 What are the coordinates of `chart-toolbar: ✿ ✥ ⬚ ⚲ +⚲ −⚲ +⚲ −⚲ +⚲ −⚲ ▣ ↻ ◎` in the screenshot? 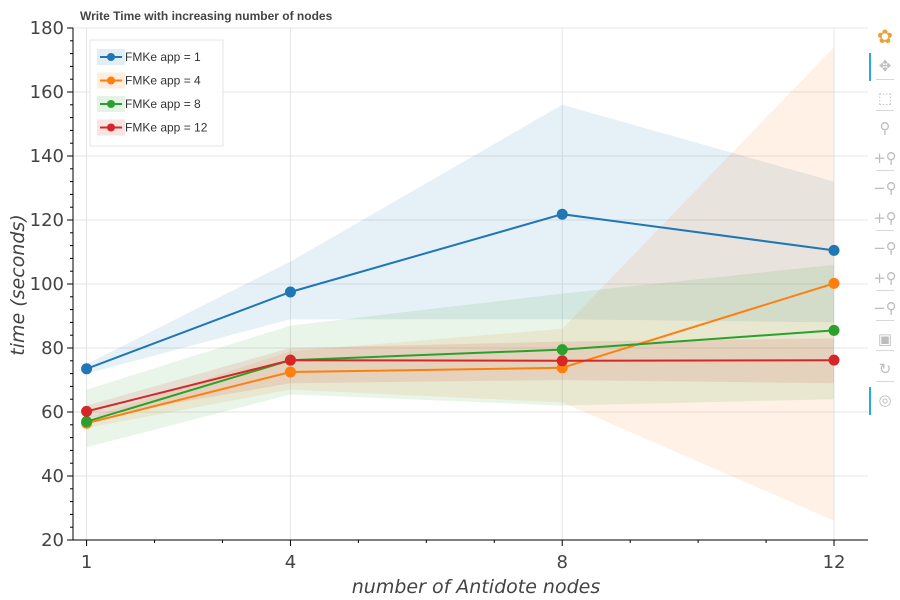 It's located at (884, 224).